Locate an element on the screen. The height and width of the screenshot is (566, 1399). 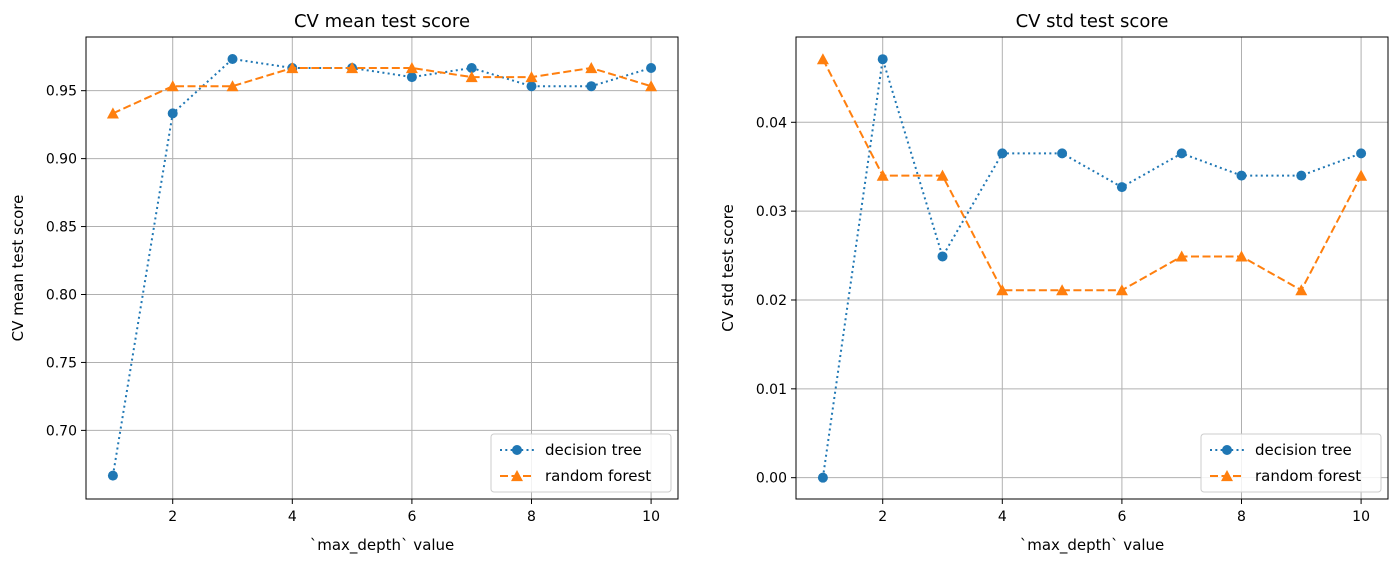
y-tick-label: 0.01 is located at coordinates (771, 390).